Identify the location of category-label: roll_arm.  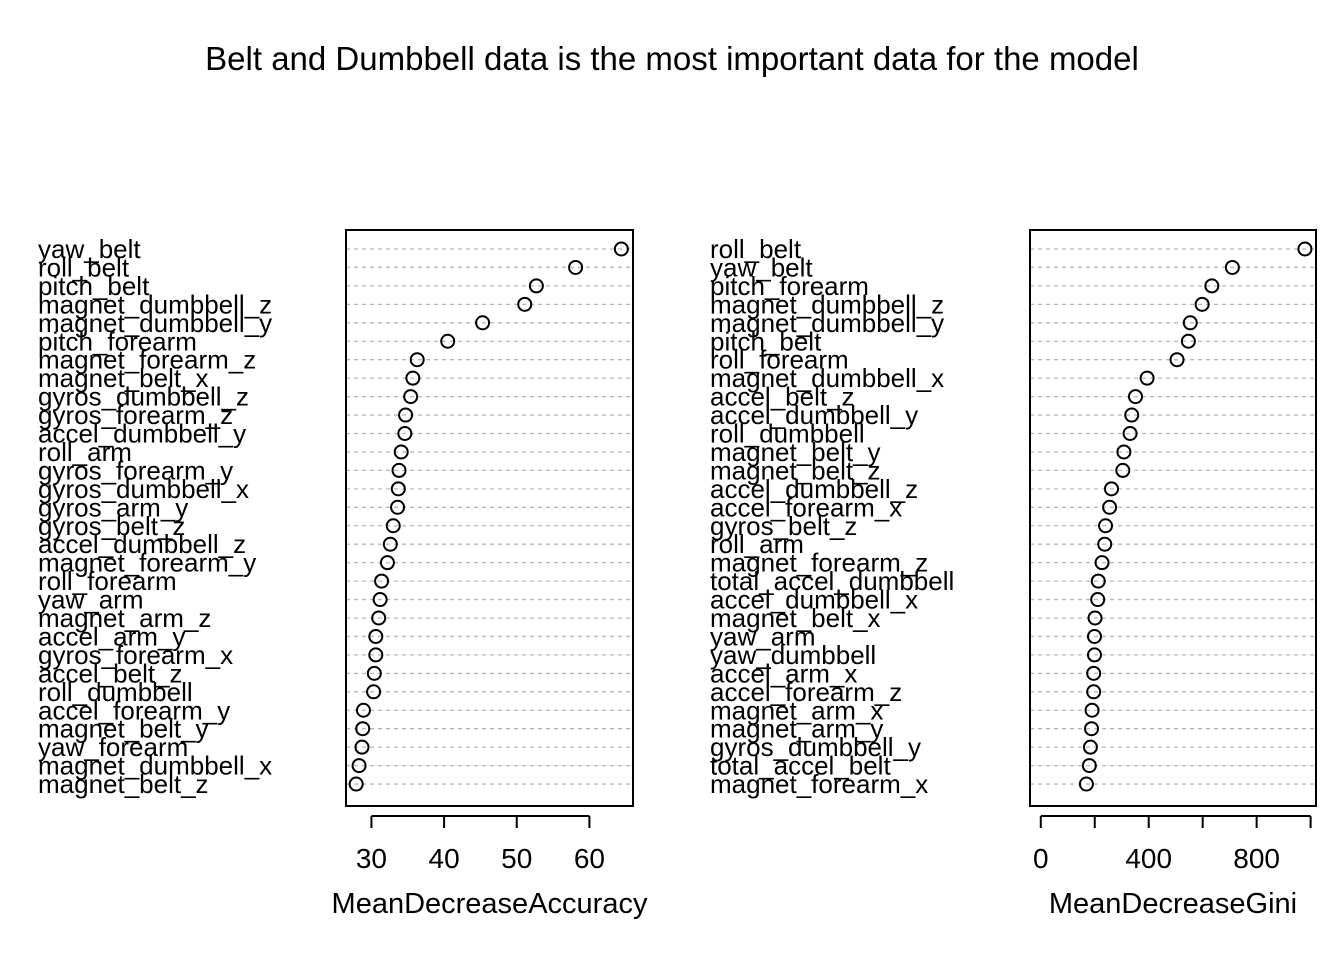
(757, 544).